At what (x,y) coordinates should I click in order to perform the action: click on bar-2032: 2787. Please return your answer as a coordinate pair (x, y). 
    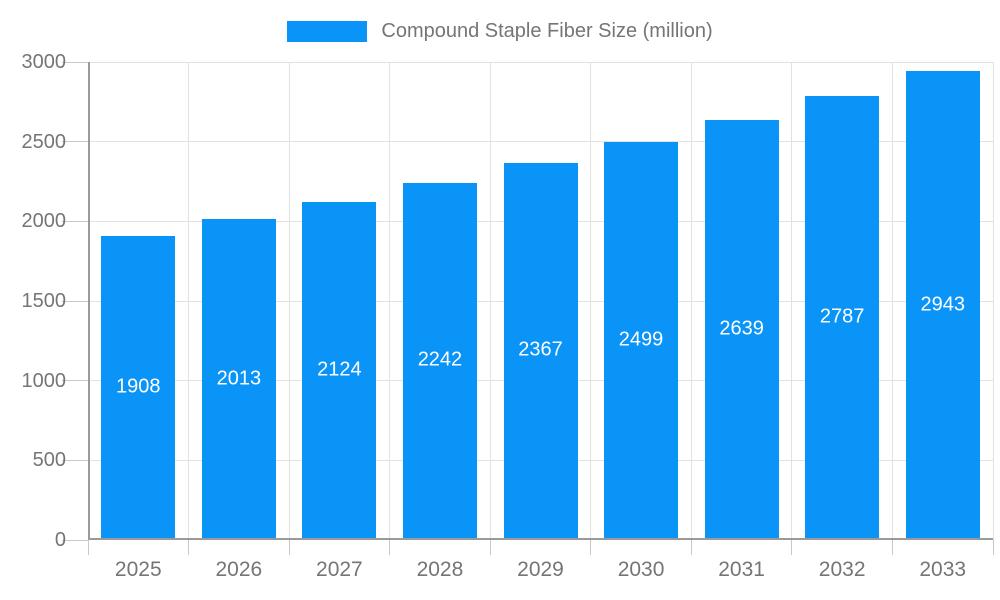
    Looking at the image, I should click on (842, 316).